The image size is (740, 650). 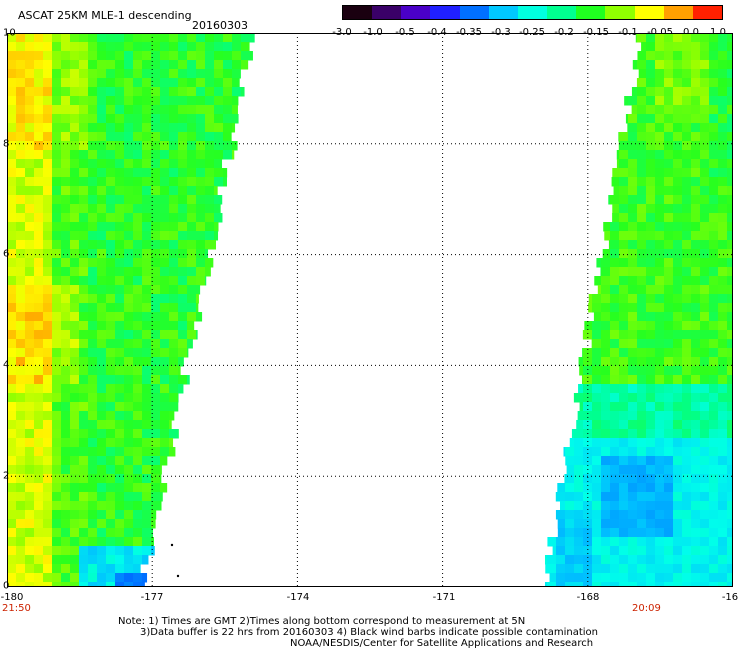 What do you see at coordinates (444, 597) in the screenshot?
I see `lon-tick-label: -171` at bounding box center [444, 597].